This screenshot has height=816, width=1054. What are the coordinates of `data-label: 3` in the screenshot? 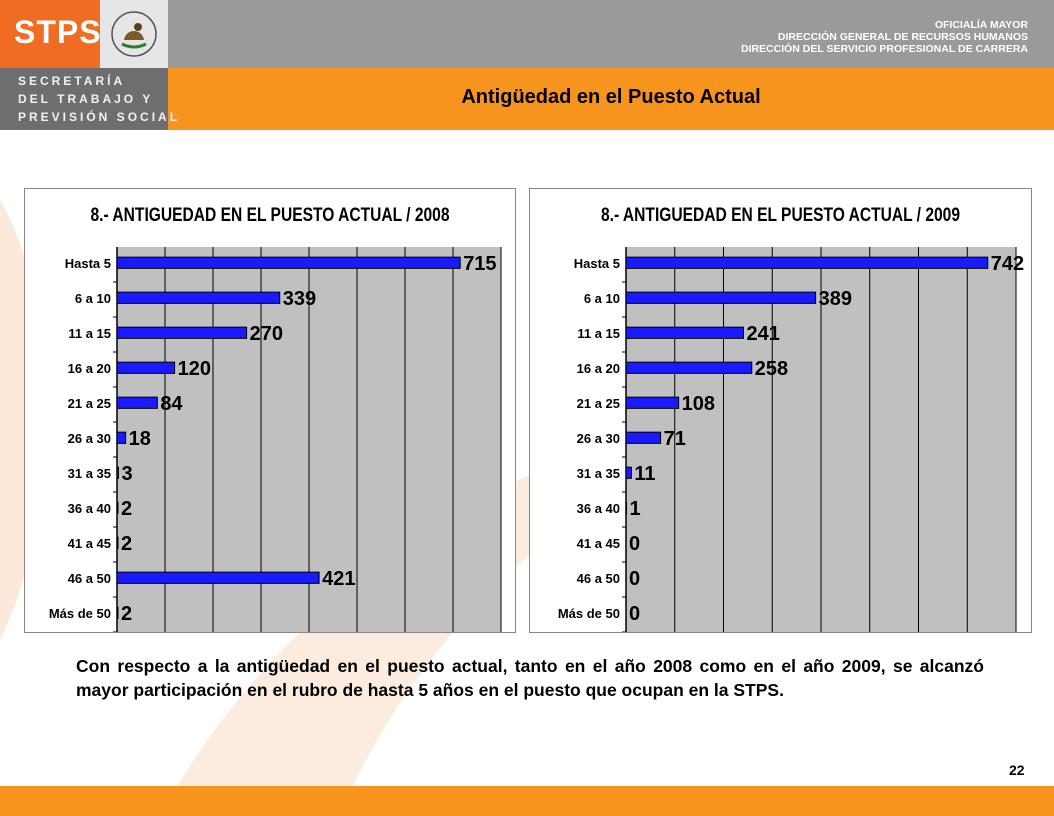 It's located at (126, 474).